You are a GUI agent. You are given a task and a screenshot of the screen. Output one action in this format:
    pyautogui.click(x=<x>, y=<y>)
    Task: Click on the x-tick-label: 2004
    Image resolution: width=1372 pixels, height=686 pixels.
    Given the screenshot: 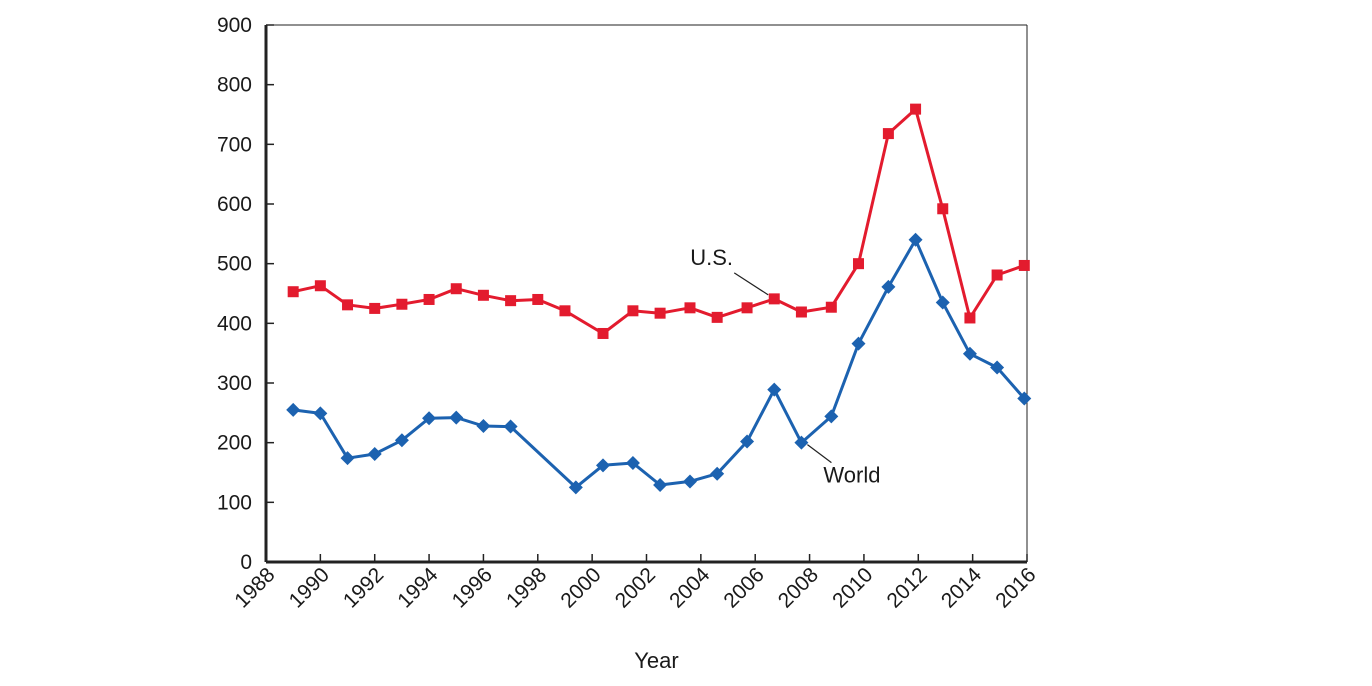 What is the action you would take?
    pyautogui.click(x=690, y=588)
    